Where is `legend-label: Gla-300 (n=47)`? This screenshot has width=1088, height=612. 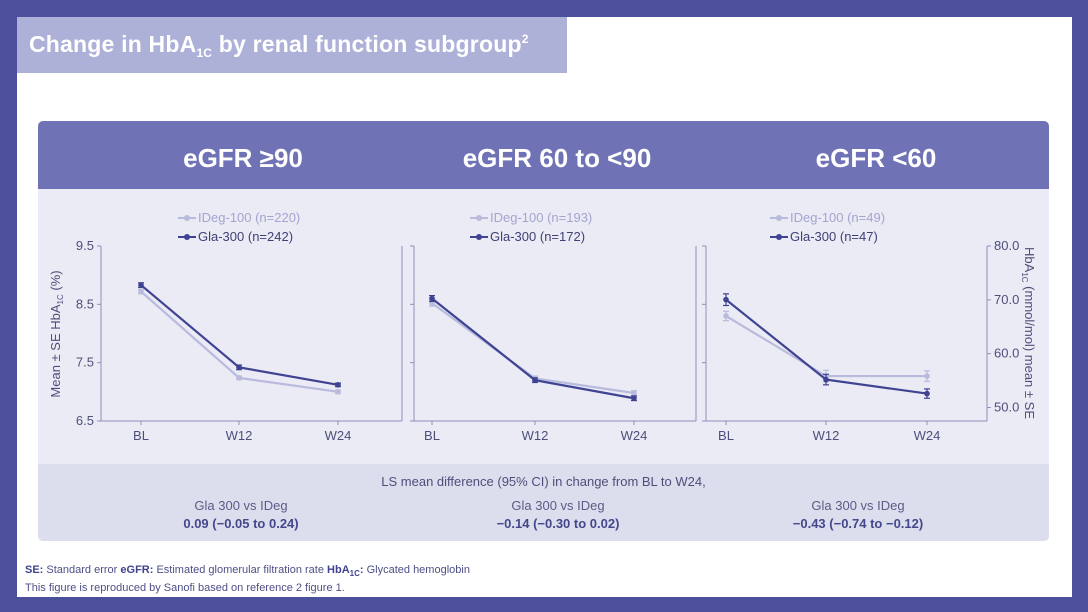 legend-label: Gla-300 (n=47) is located at coordinates (834, 236).